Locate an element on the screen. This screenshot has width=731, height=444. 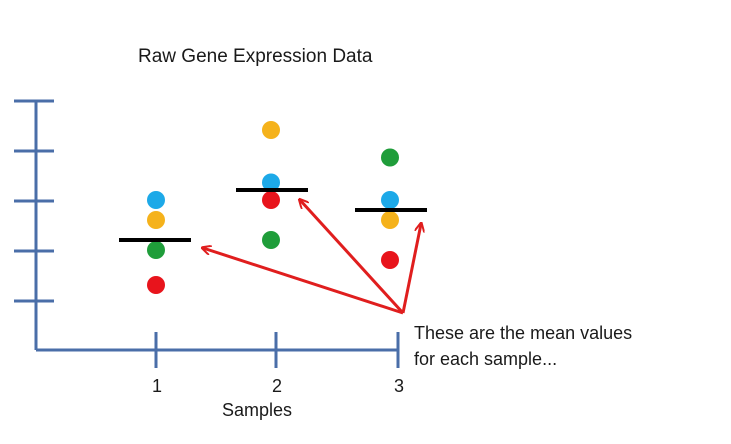
x-tick-label-3: 3 is located at coordinates (398, 386).